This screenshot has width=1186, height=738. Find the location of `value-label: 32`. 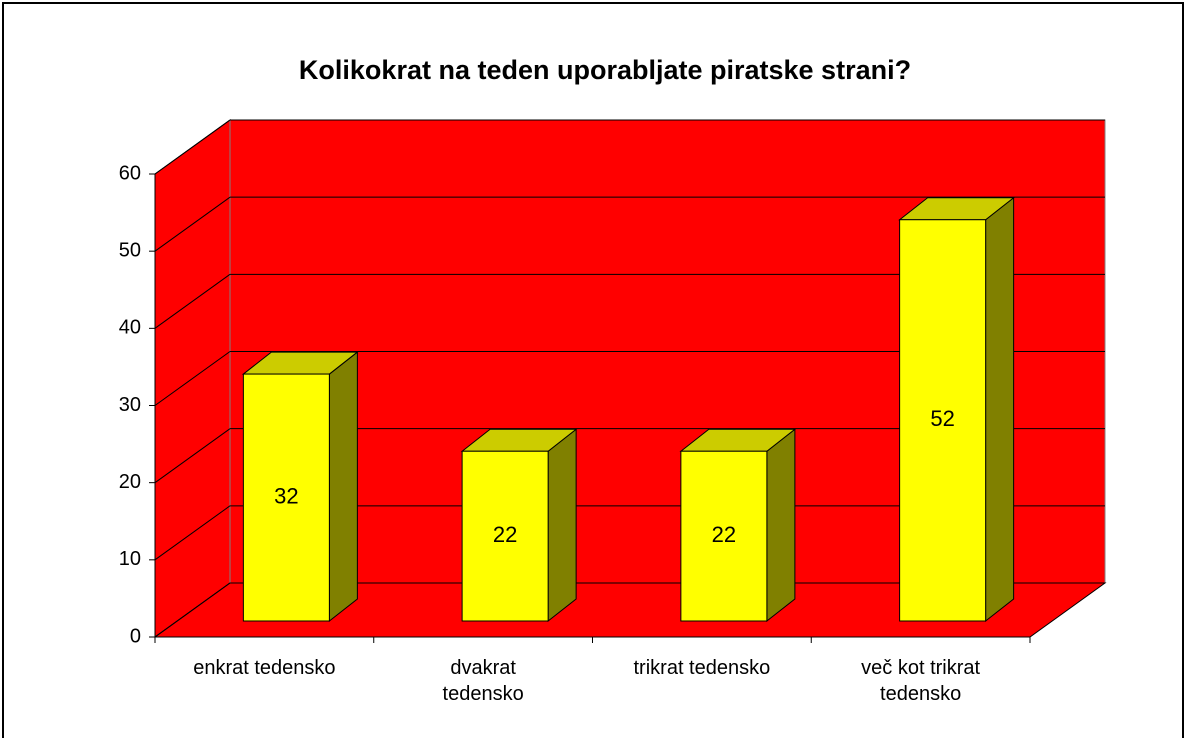

value-label: 32 is located at coordinates (286, 495).